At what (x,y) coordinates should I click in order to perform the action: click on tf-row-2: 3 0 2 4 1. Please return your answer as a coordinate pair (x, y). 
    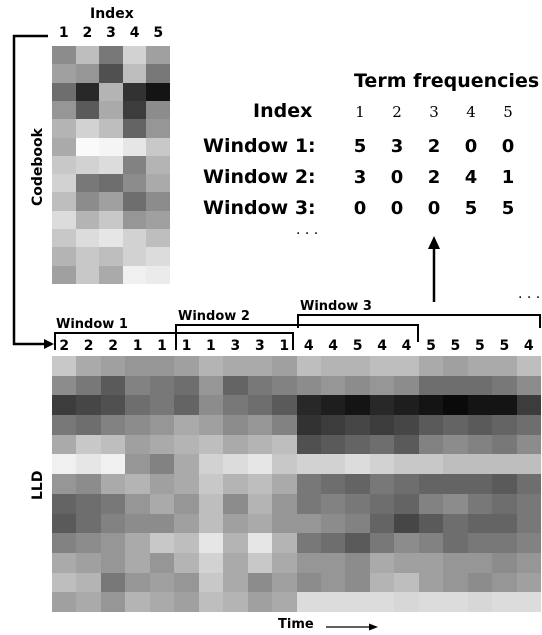
    Looking at the image, I should click on (434, 177).